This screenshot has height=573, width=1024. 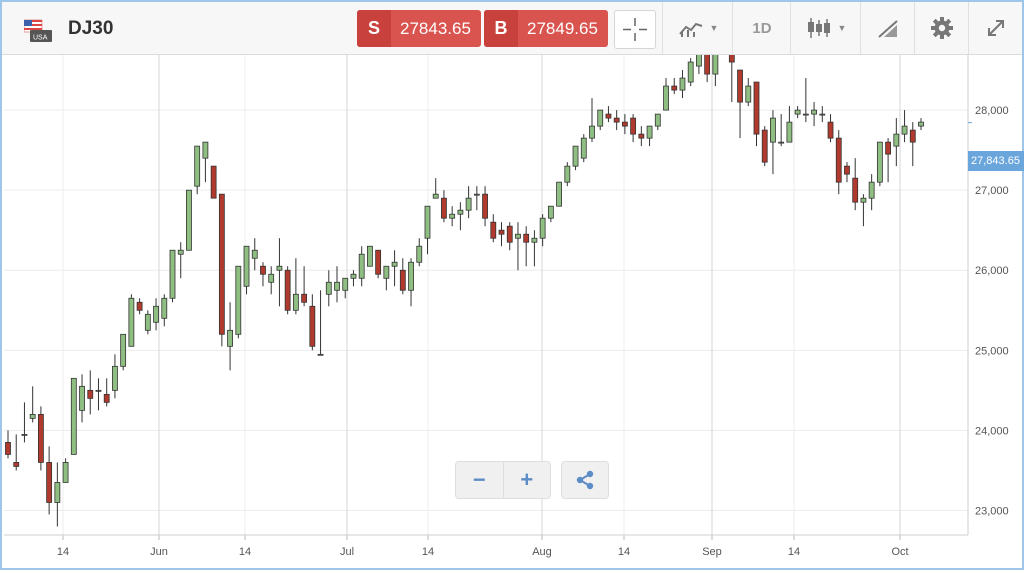 I want to click on share-button, so click(x=585, y=480).